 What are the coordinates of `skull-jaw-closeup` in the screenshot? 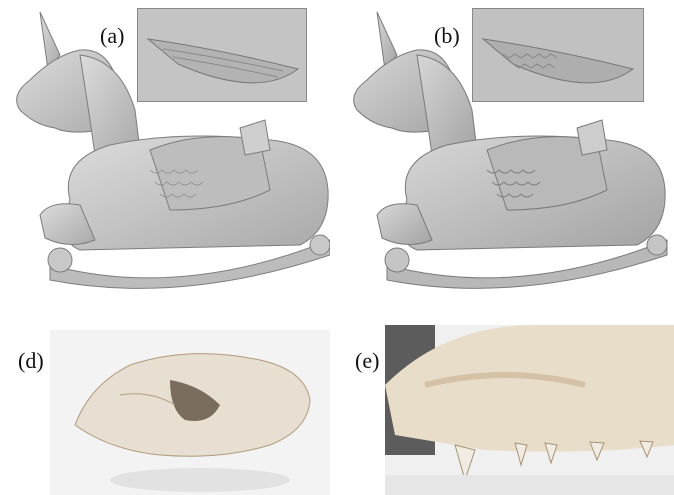 It's located at (529, 410).